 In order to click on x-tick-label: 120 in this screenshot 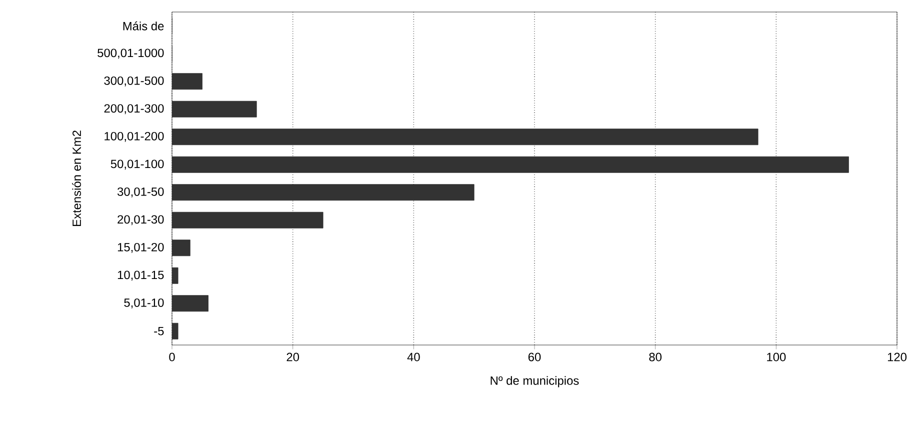, I will do `click(897, 357)`.